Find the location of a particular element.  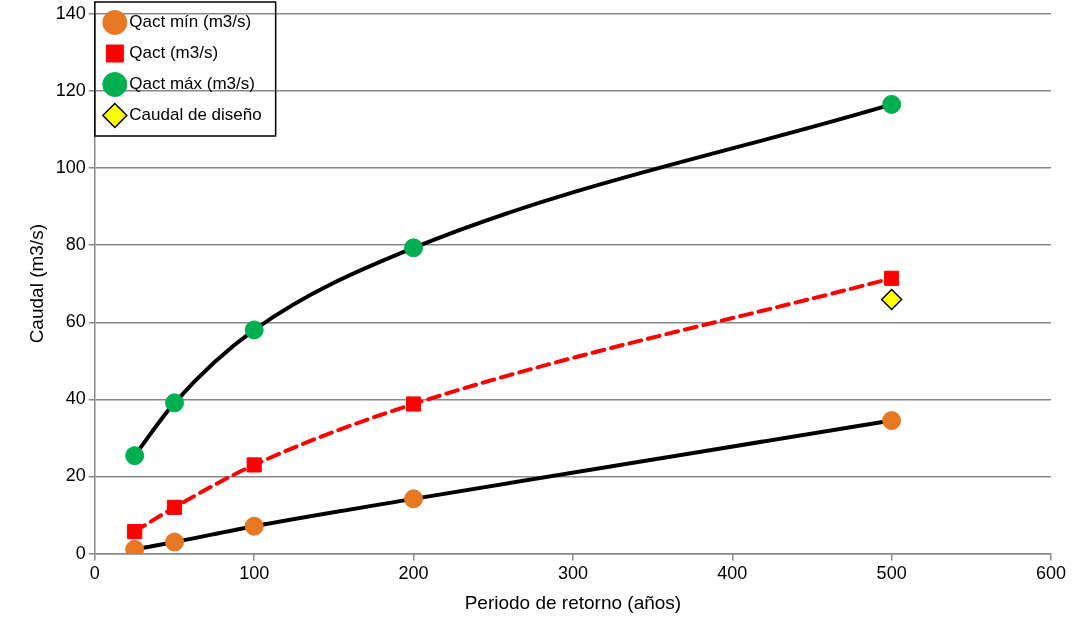

x-tick-label: 500 is located at coordinates (891, 573).